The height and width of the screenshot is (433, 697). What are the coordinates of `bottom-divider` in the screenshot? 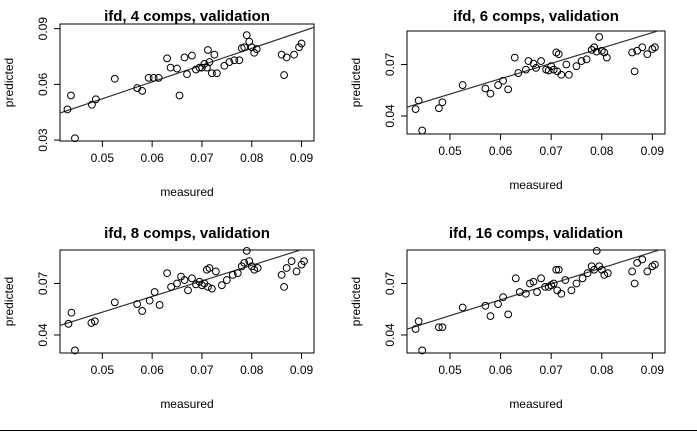 It's located at (348, 430).